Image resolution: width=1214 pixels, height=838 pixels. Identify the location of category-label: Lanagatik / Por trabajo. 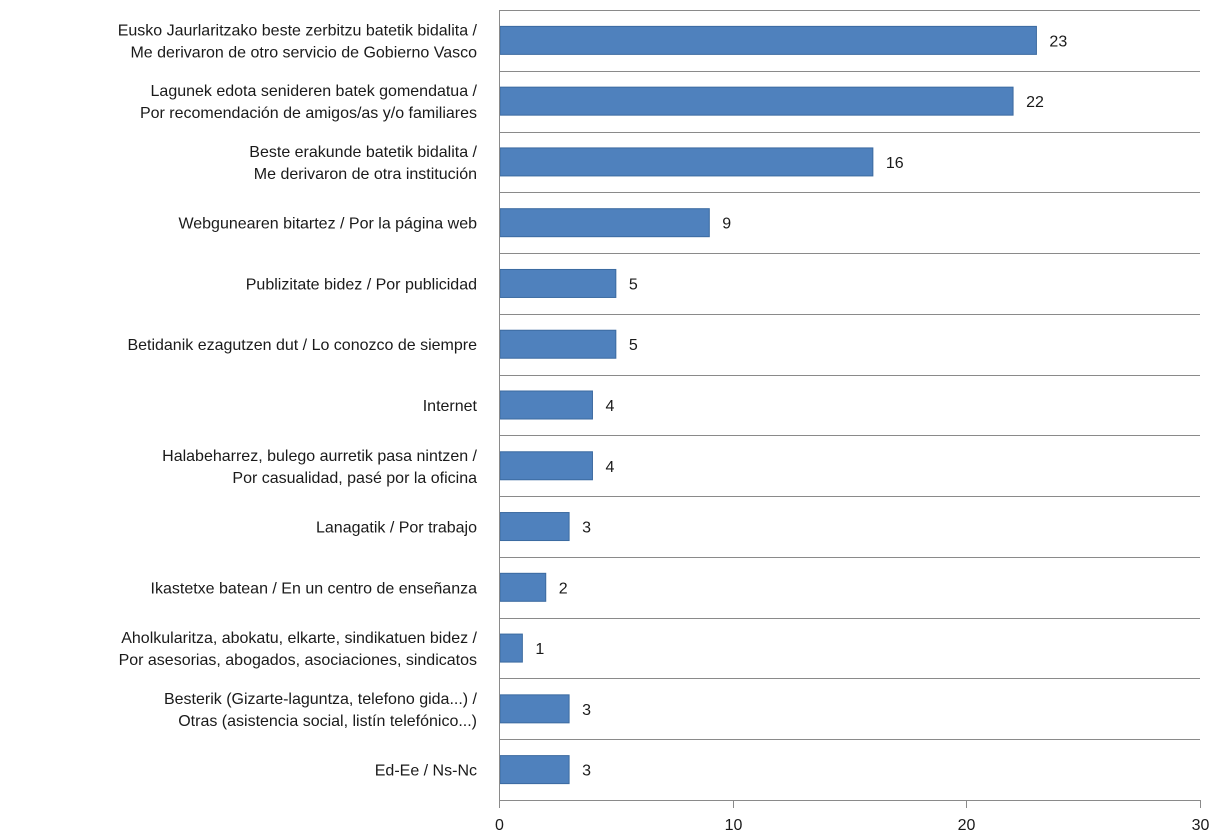
(396, 528).